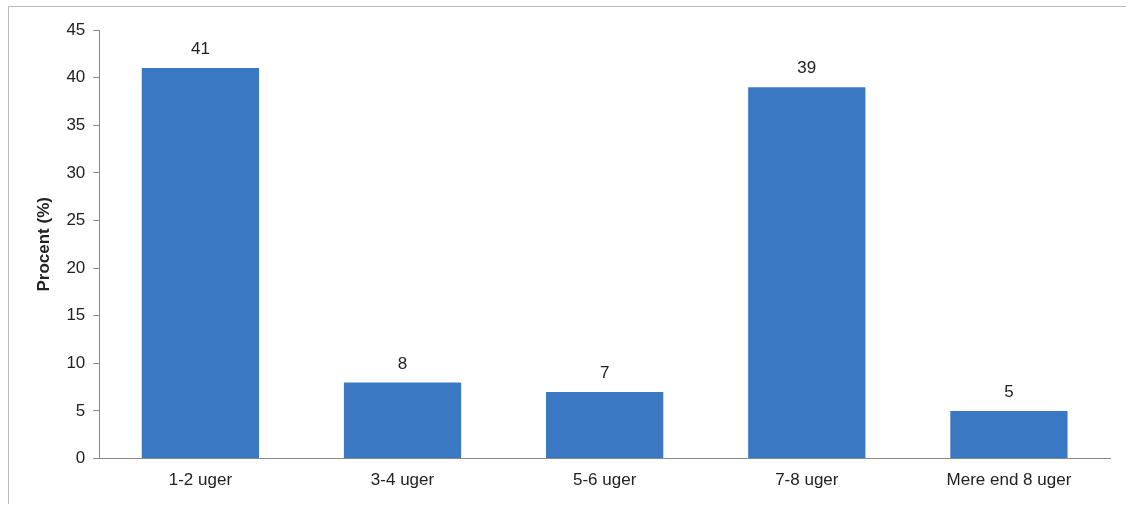 Image resolution: width=1130 pixels, height=509 pixels. I want to click on x-tick-label: 5-6 uger, so click(604, 480).